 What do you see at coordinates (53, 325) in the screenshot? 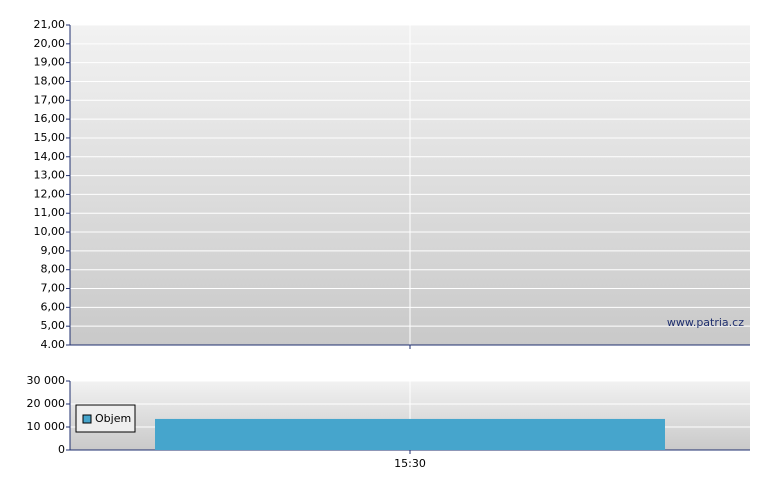
I see `y-tick-label: 5,00` at bounding box center [53, 325].